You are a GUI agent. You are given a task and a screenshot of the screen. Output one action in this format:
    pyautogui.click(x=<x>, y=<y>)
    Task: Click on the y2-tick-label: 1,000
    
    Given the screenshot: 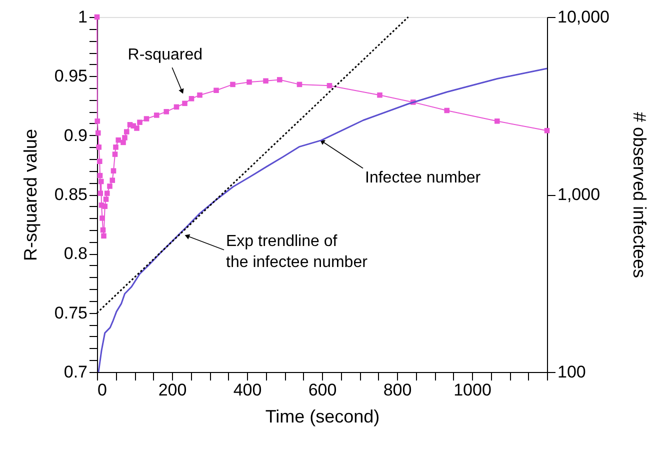 What is the action you would take?
    pyautogui.click(x=579, y=194)
    